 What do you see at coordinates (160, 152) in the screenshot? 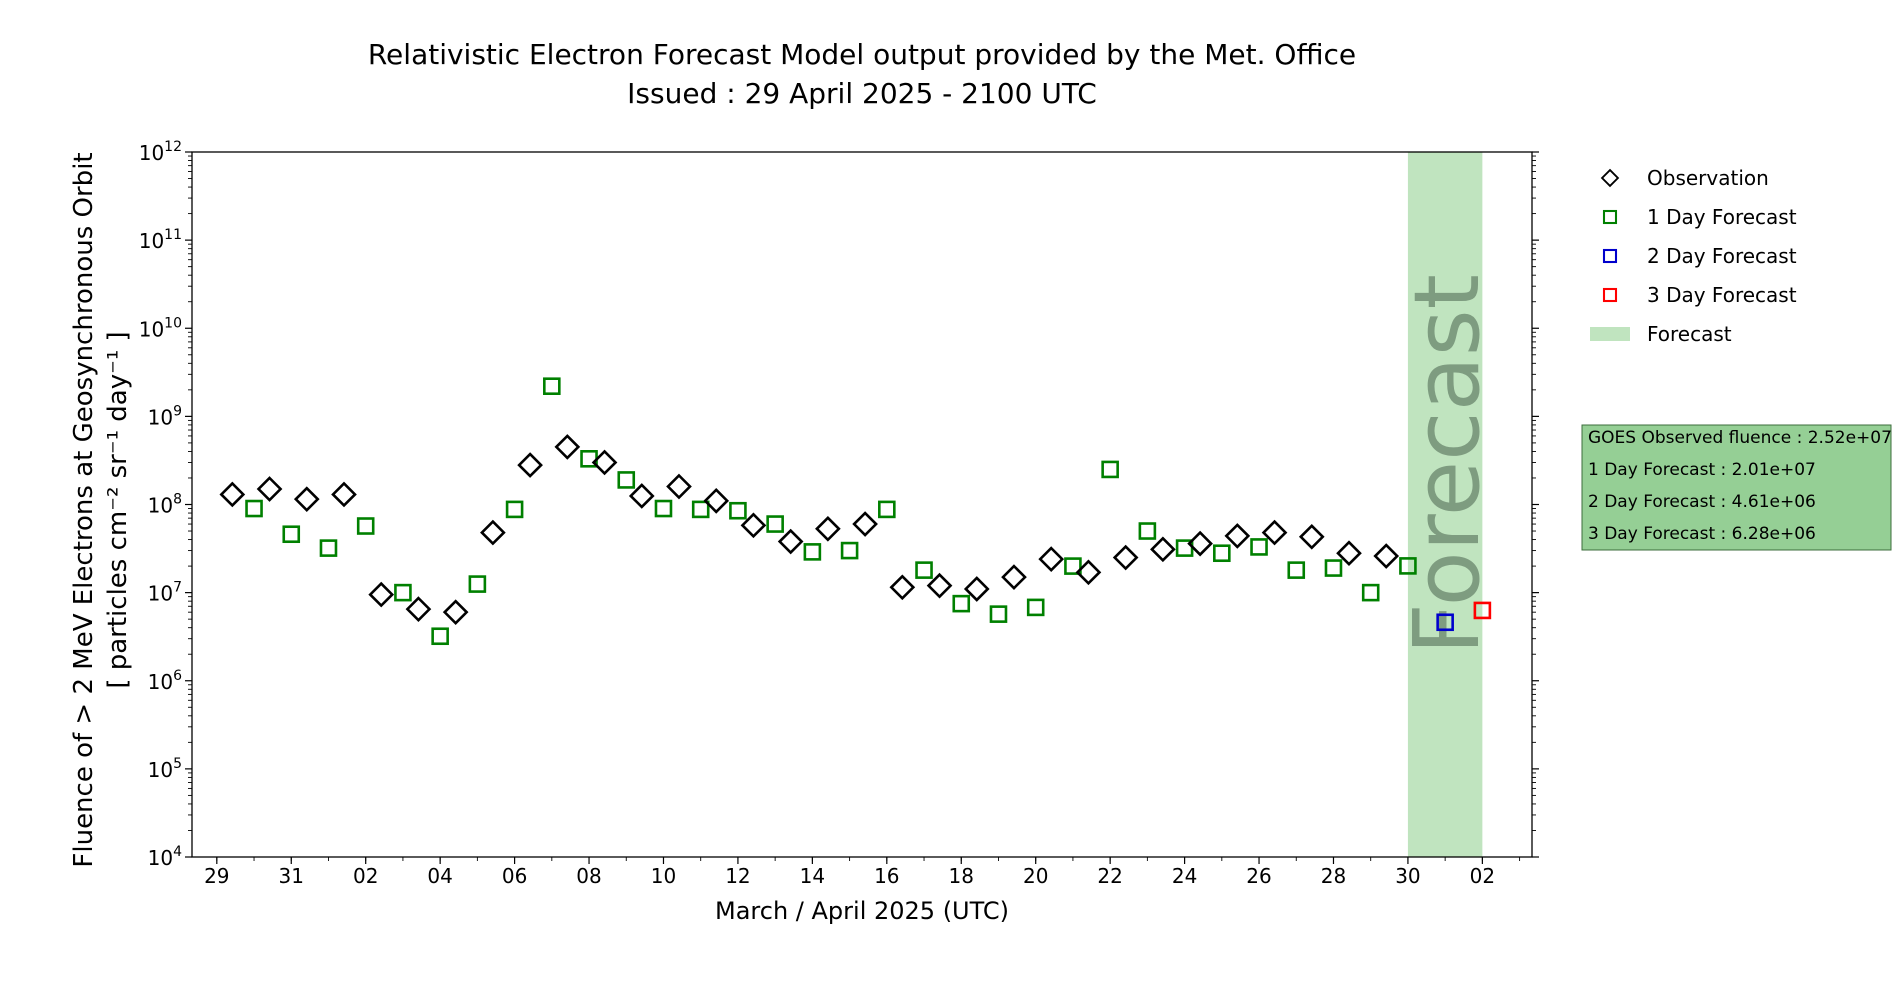
I see `y-tick-label: 10¹²` at bounding box center [160, 152].